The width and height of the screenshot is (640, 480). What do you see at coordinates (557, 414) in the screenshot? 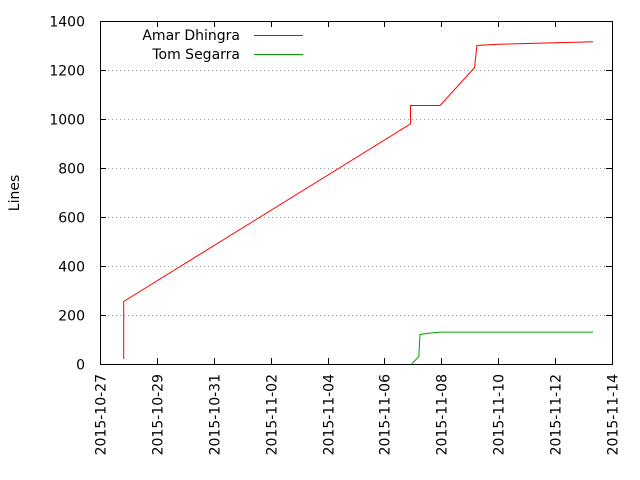
I see `x-tick-label: 2015-11-12` at bounding box center [557, 414].